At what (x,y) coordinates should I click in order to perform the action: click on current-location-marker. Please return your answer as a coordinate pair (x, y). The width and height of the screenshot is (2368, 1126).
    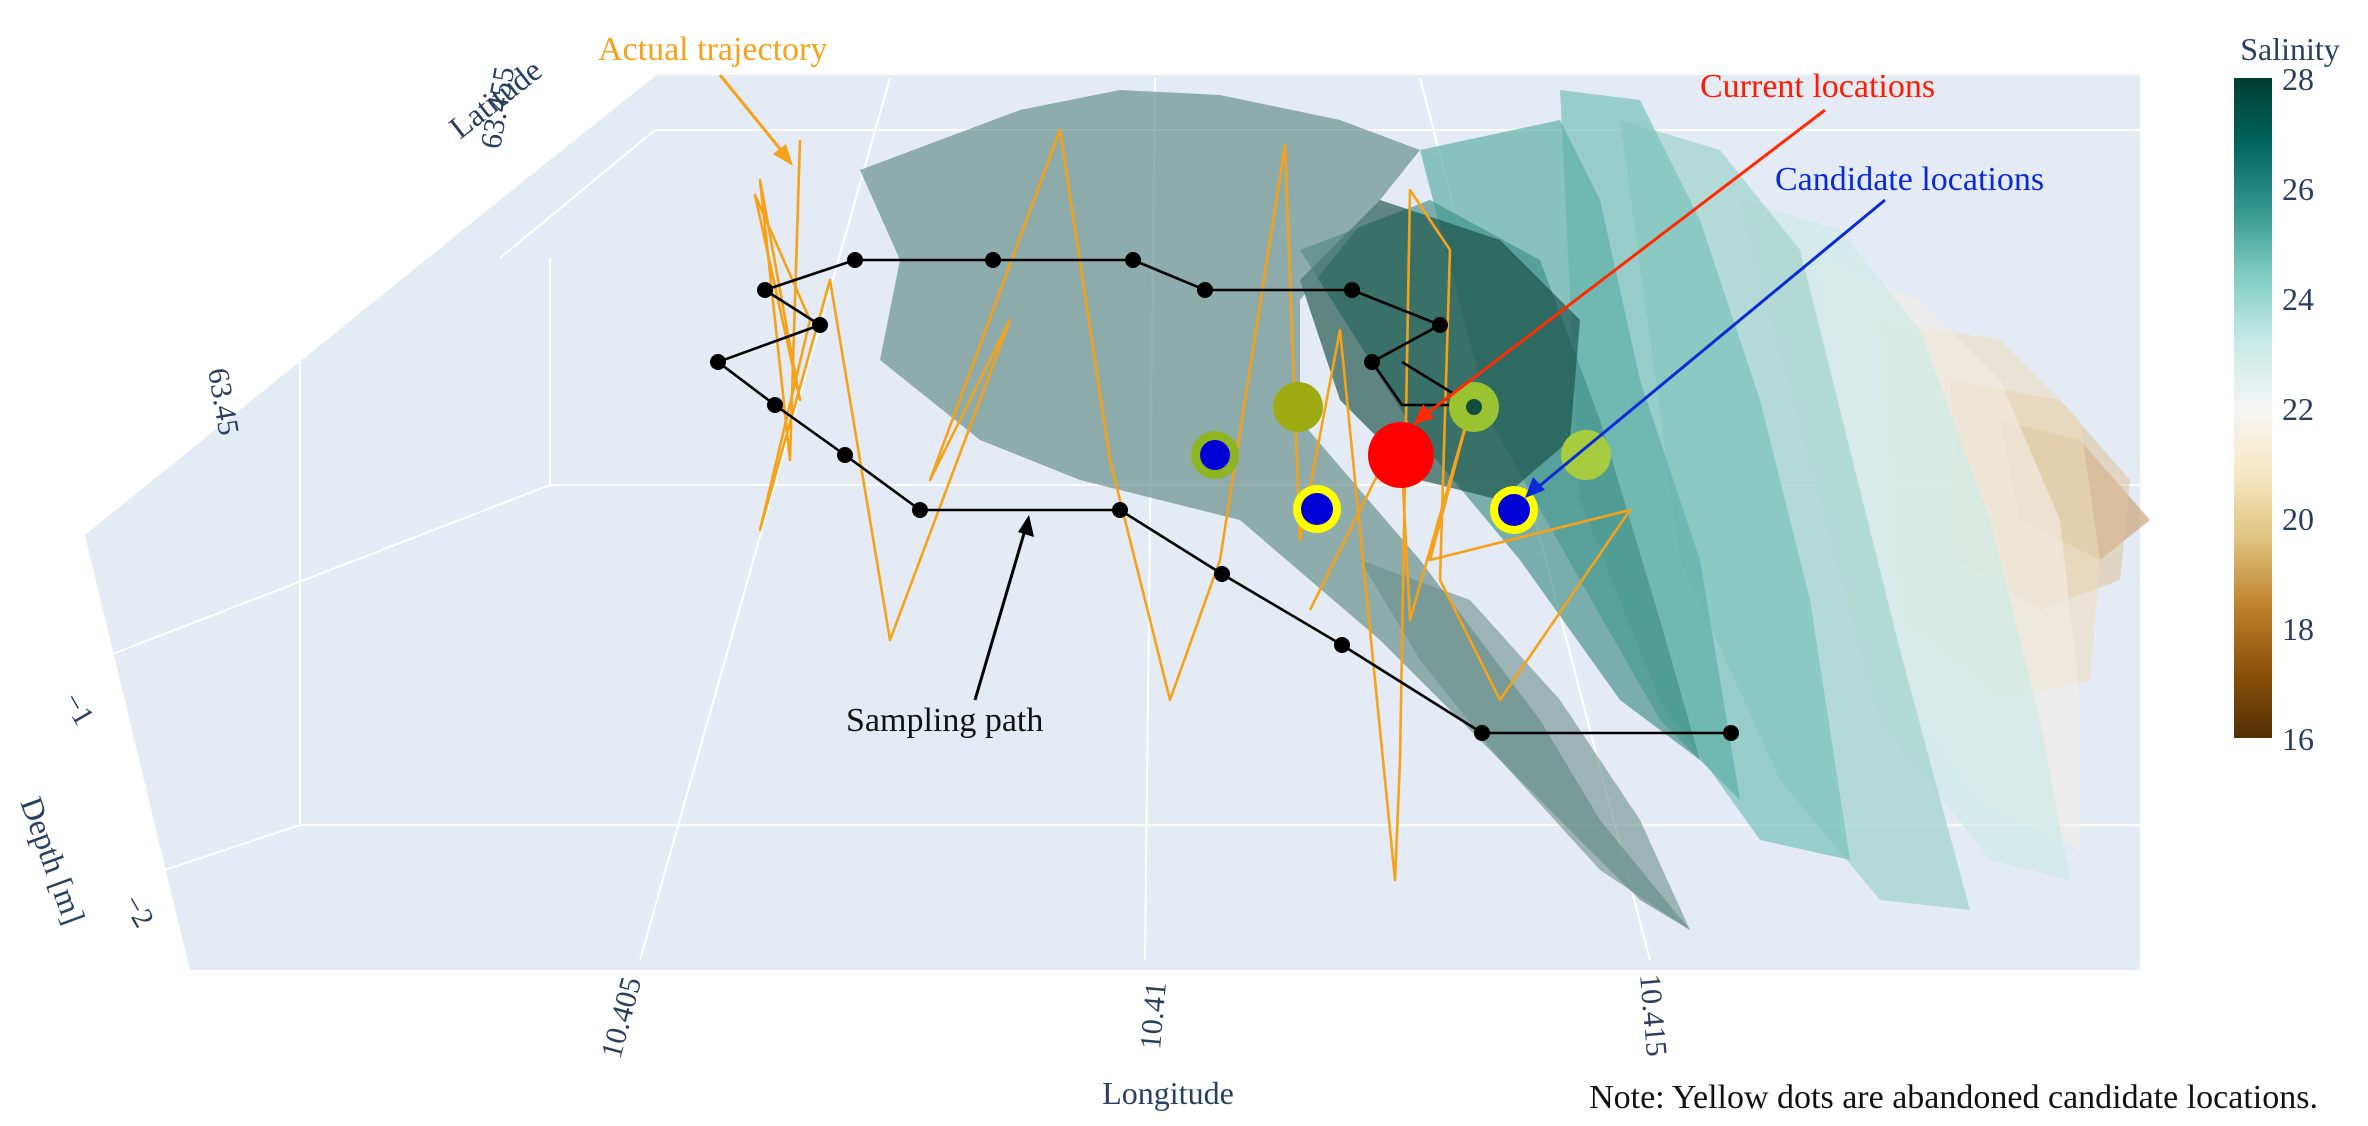
    Looking at the image, I should click on (1401, 455).